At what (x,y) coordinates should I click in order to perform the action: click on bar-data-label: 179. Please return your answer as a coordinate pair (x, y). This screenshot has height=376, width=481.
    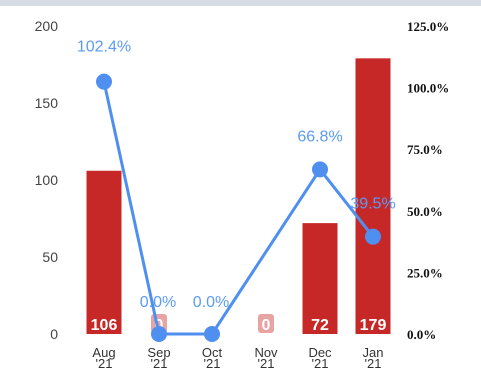
    Looking at the image, I should click on (373, 325).